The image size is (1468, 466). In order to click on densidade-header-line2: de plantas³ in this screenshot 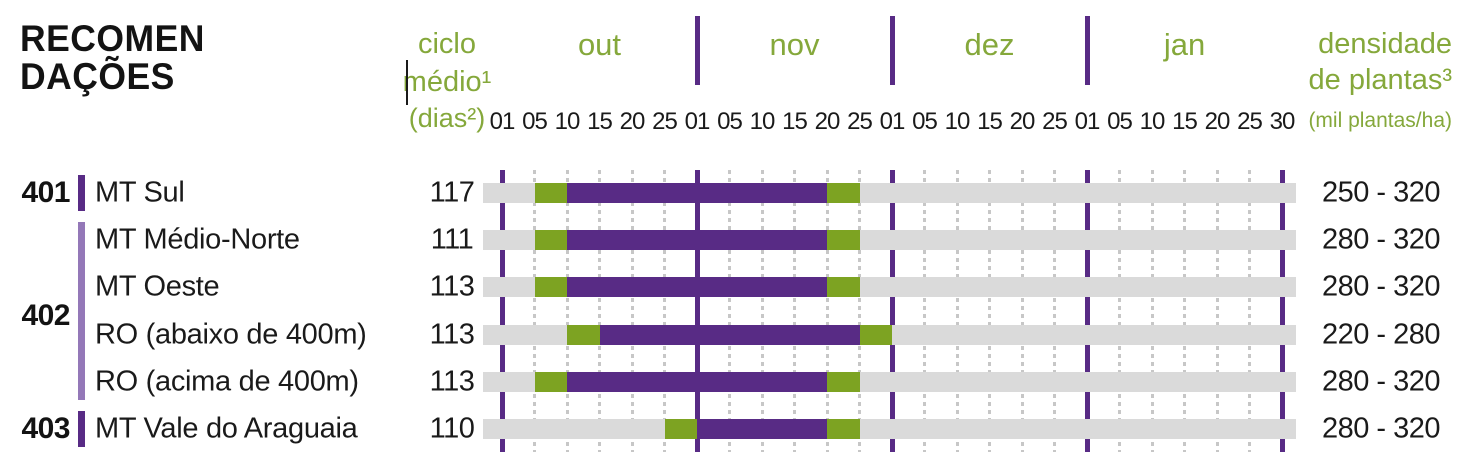, I will do `click(1380, 80)`.